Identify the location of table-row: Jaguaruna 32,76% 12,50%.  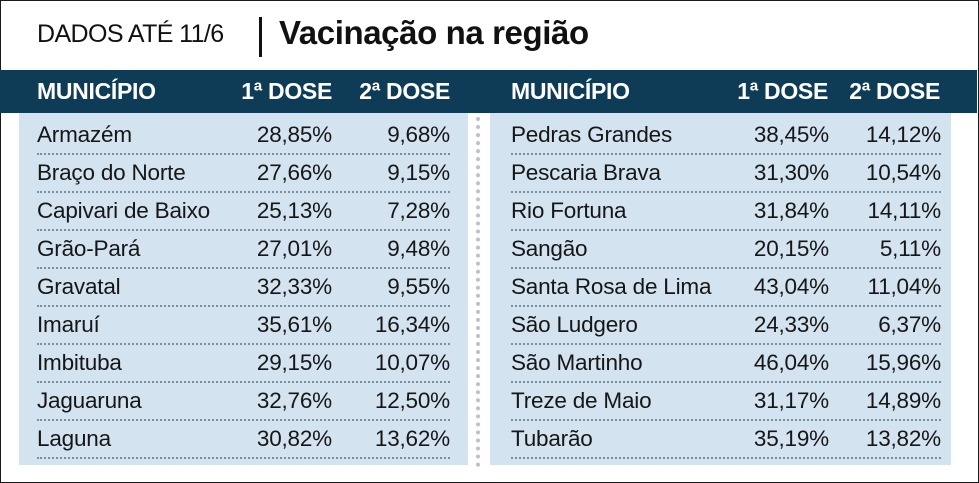
(243, 402).